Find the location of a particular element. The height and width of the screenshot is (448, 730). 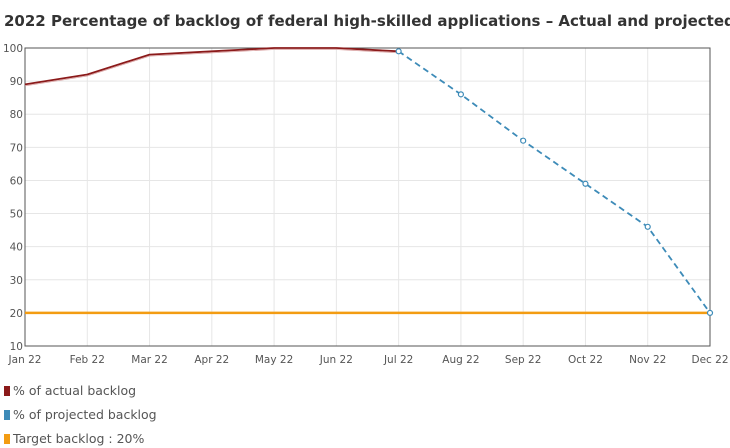

y-tick-label-50: 50 is located at coordinates (16, 215).